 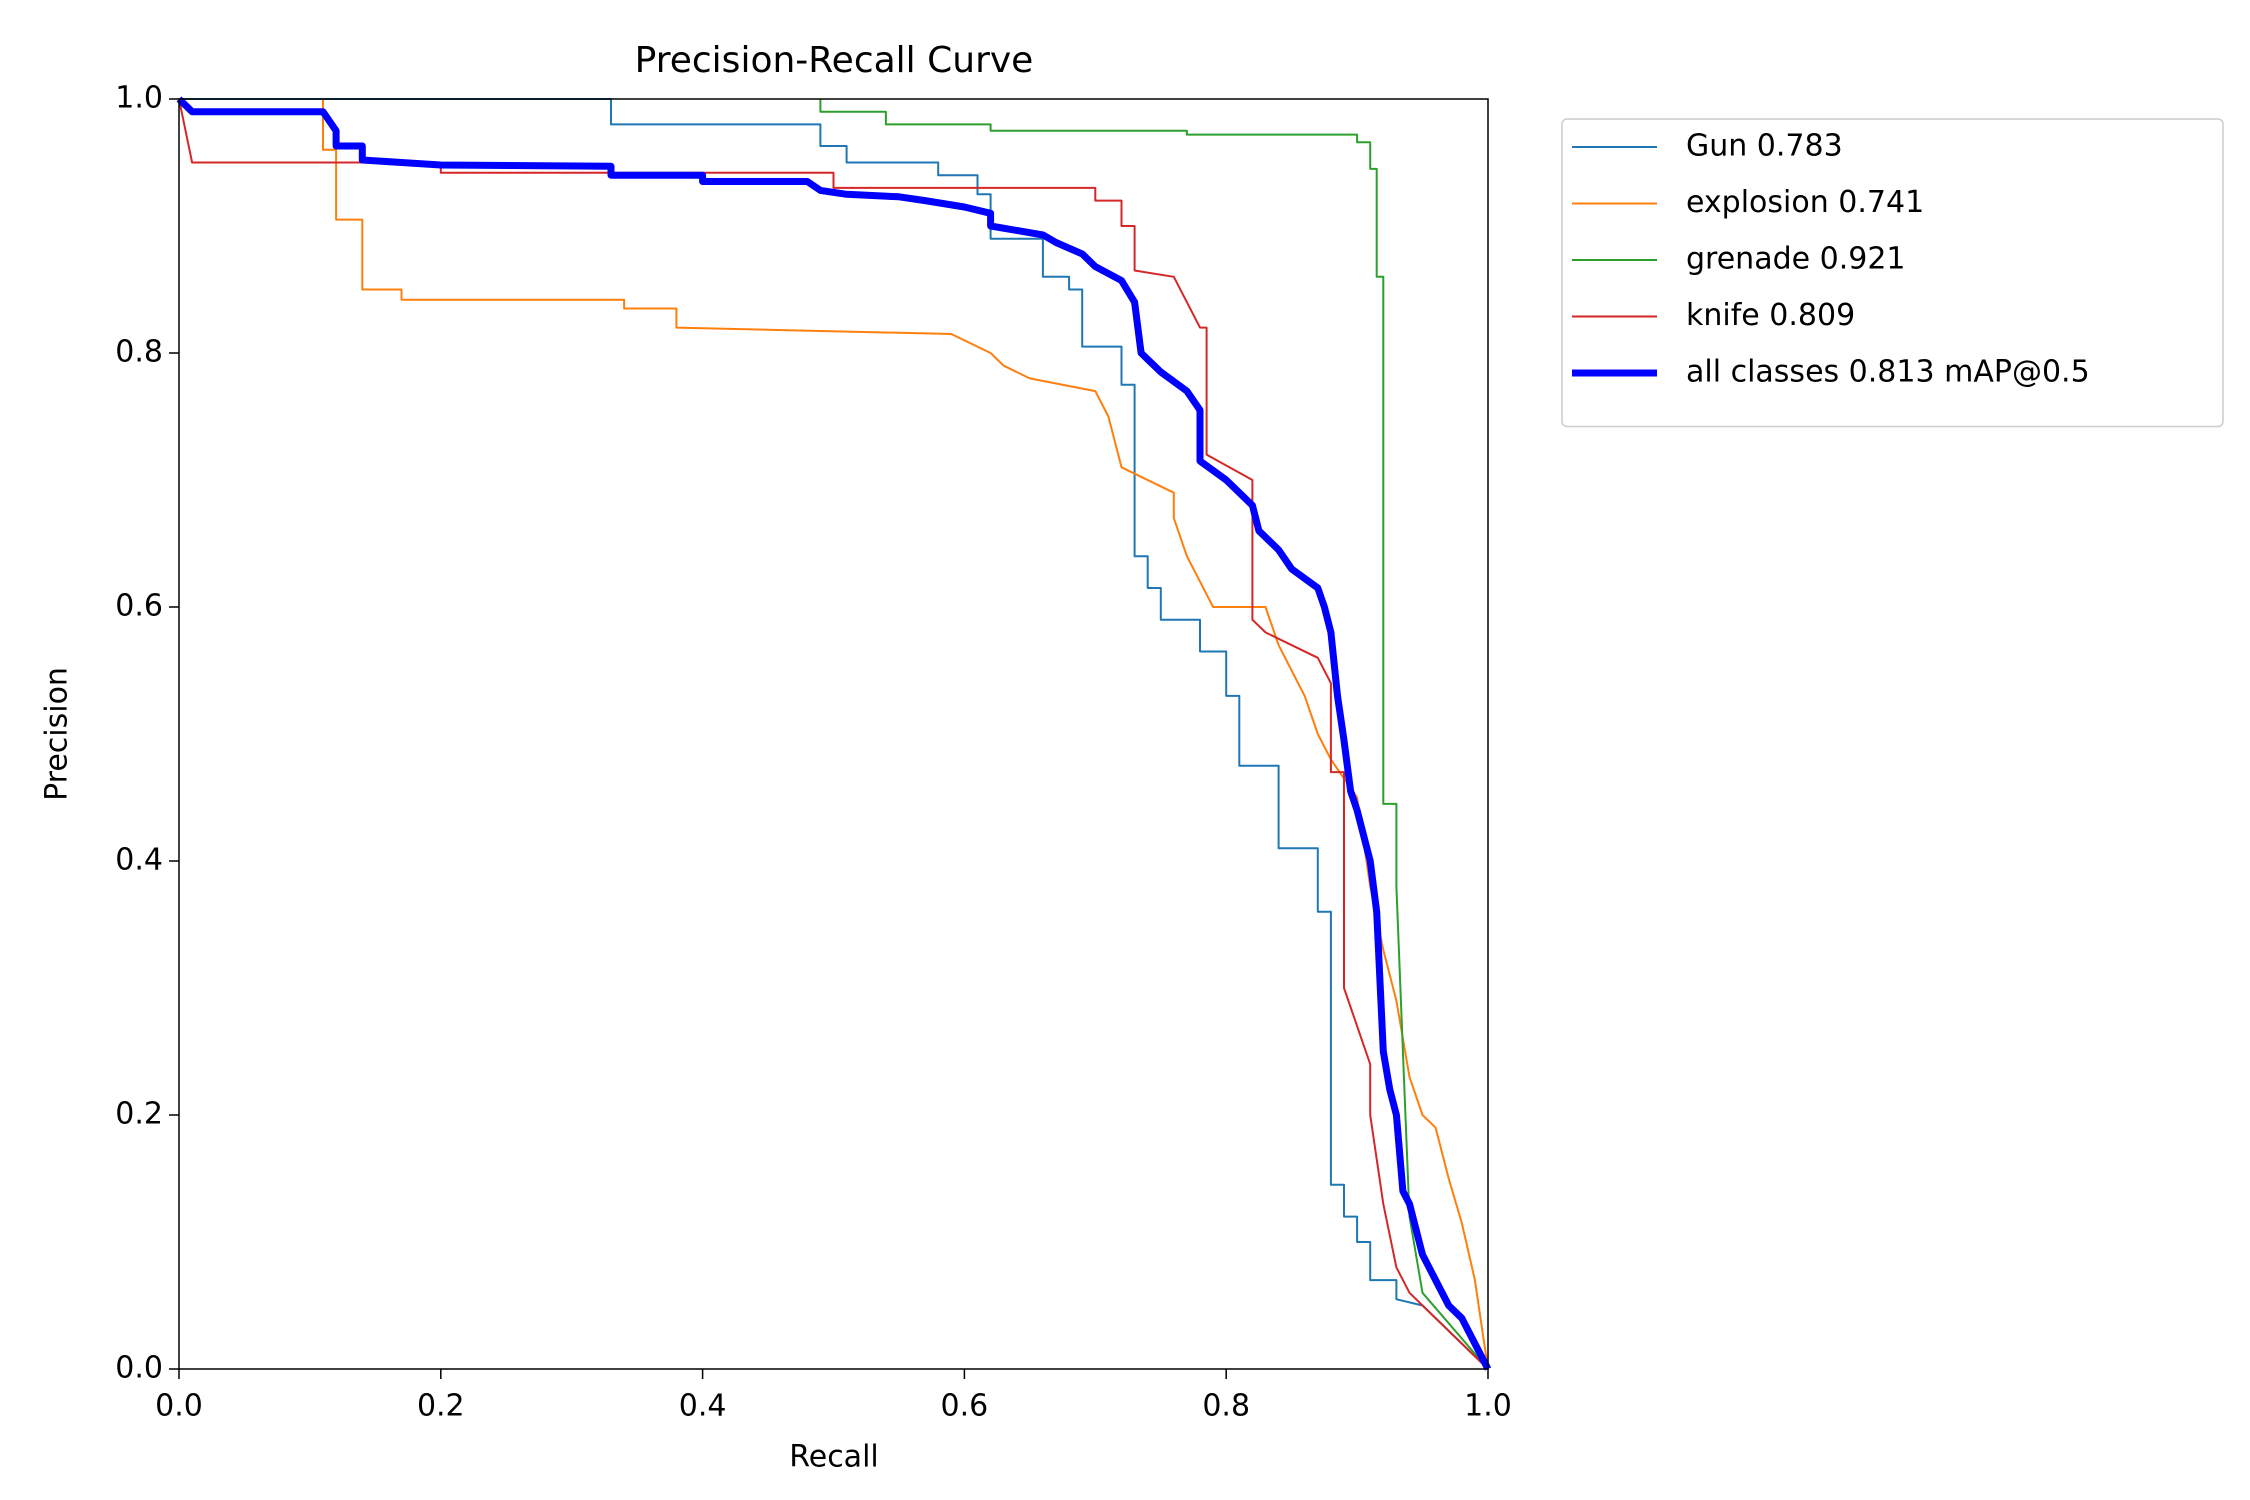 What do you see at coordinates (441, 1406) in the screenshot?
I see `x-tick-label: 0.2` at bounding box center [441, 1406].